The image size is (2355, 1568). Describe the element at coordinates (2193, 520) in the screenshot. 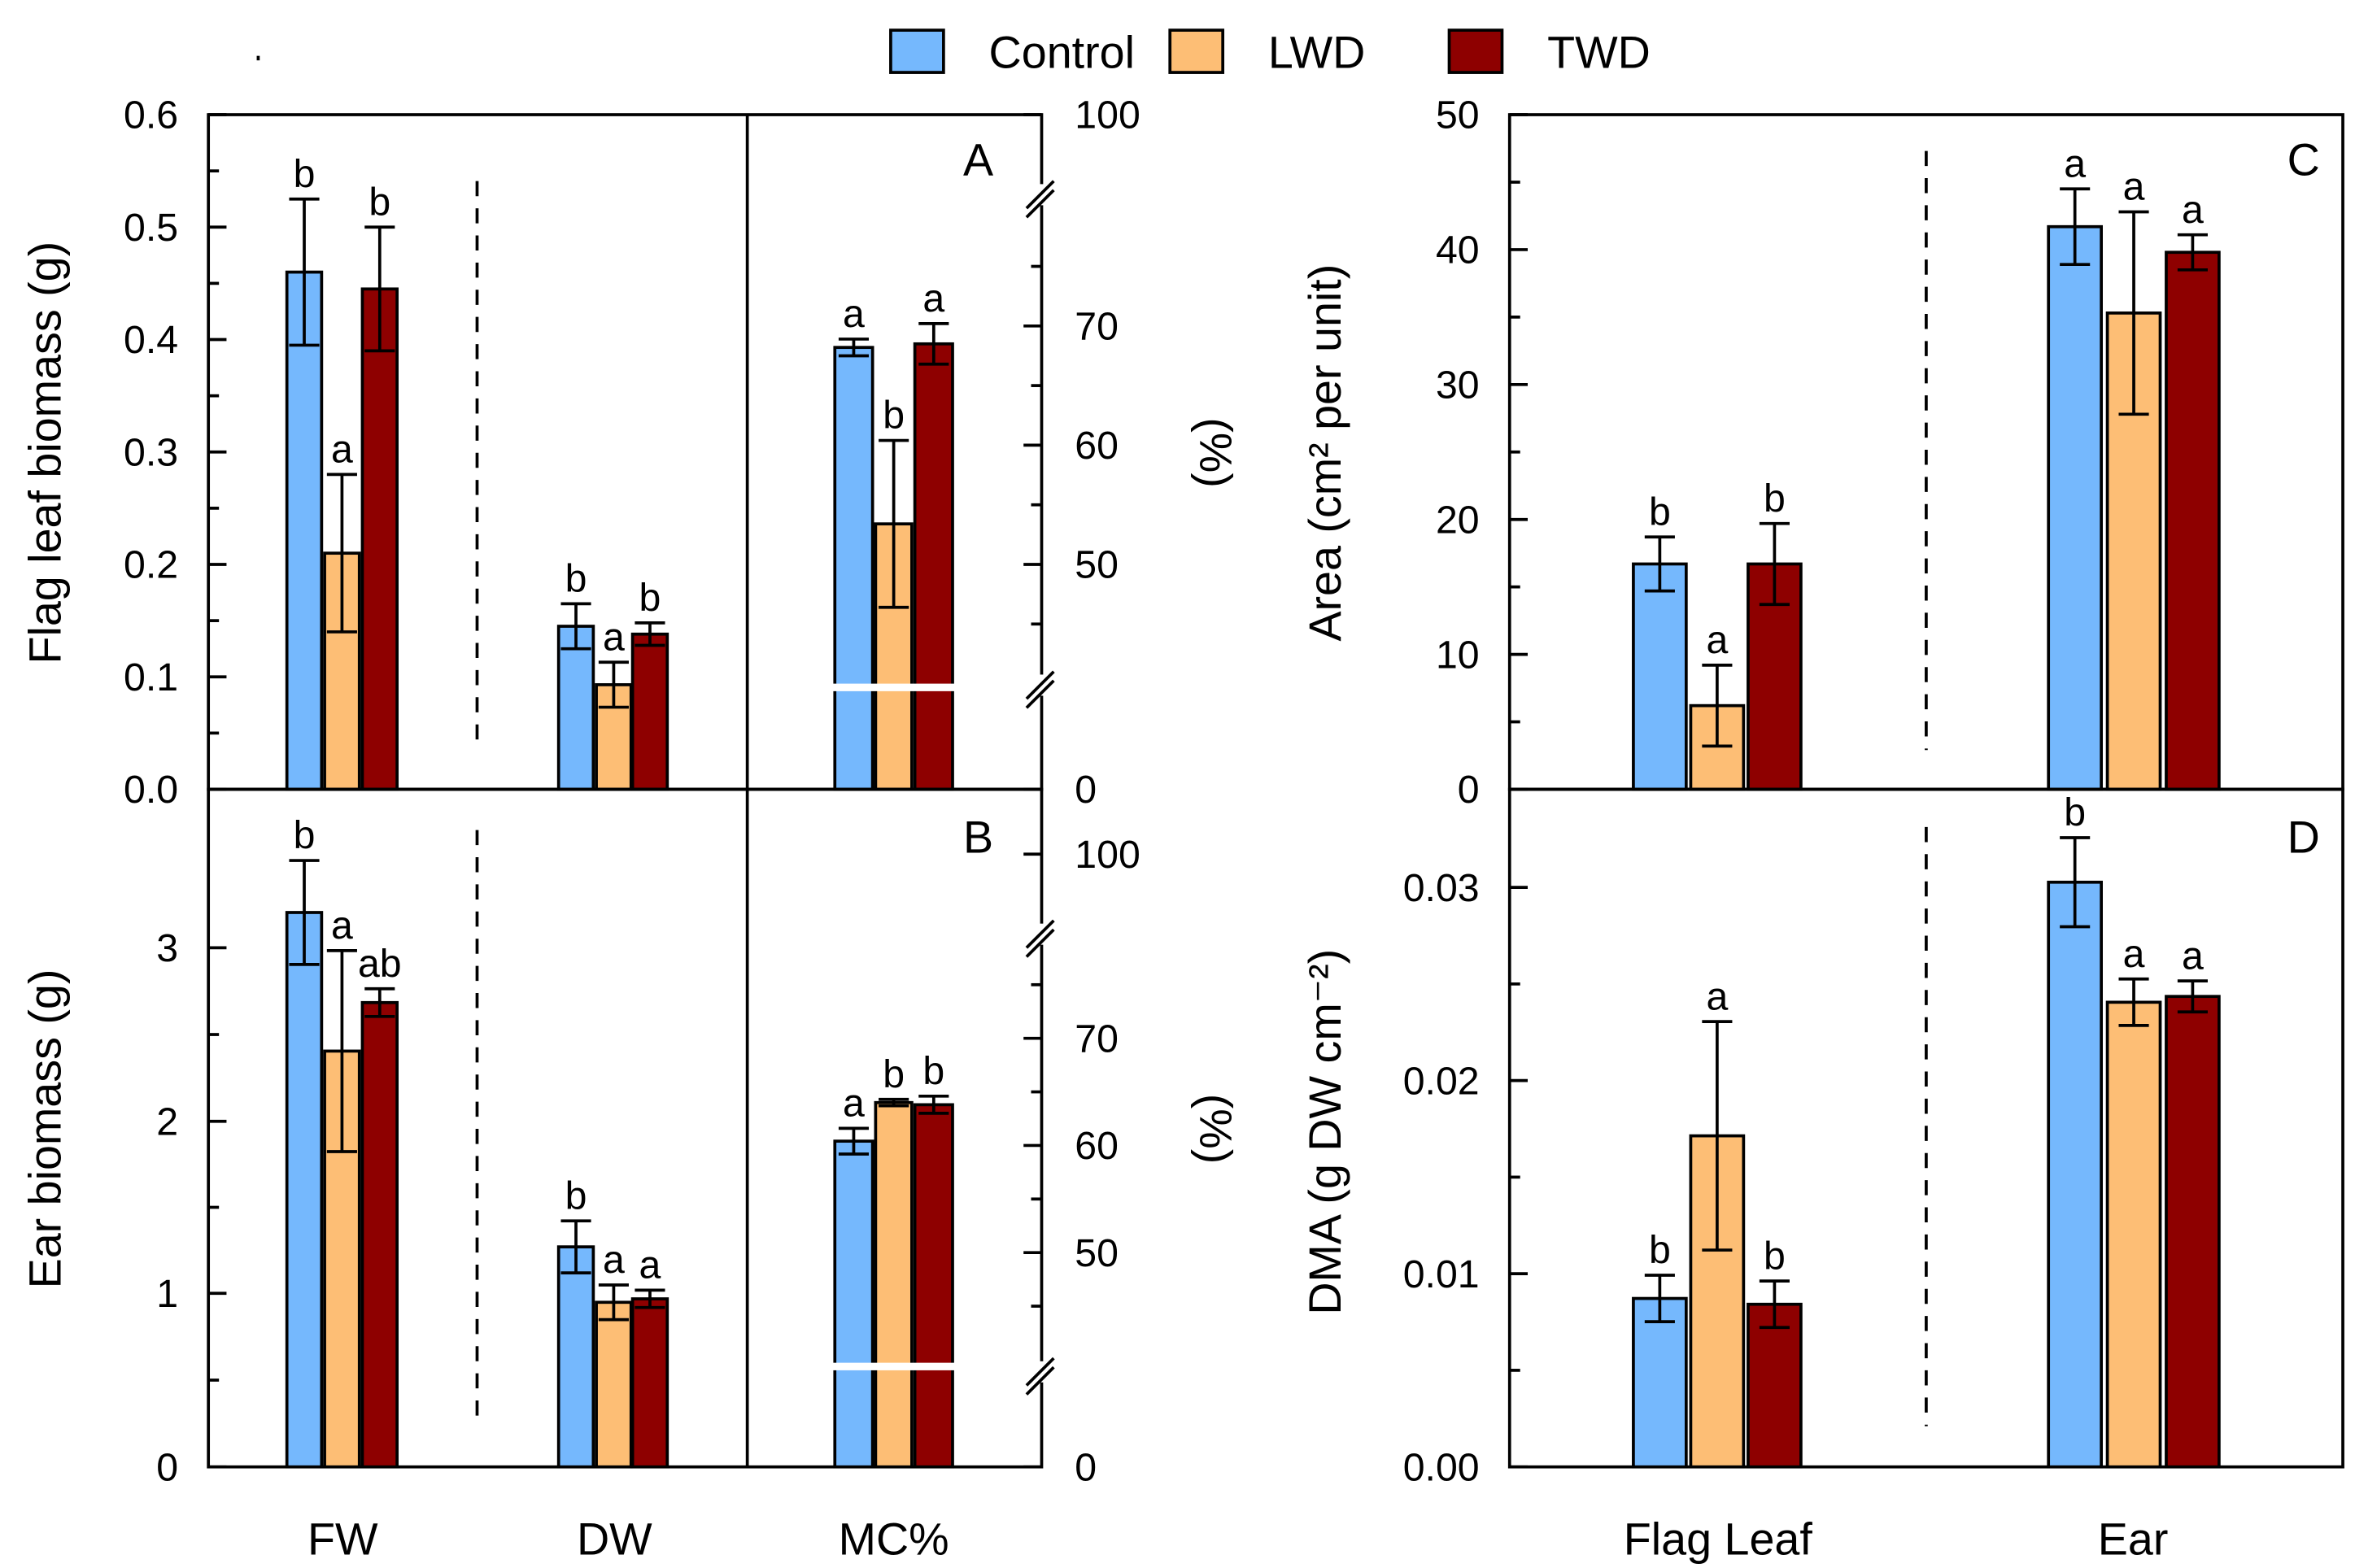

I see `panel-c-bar-twd` at that location.